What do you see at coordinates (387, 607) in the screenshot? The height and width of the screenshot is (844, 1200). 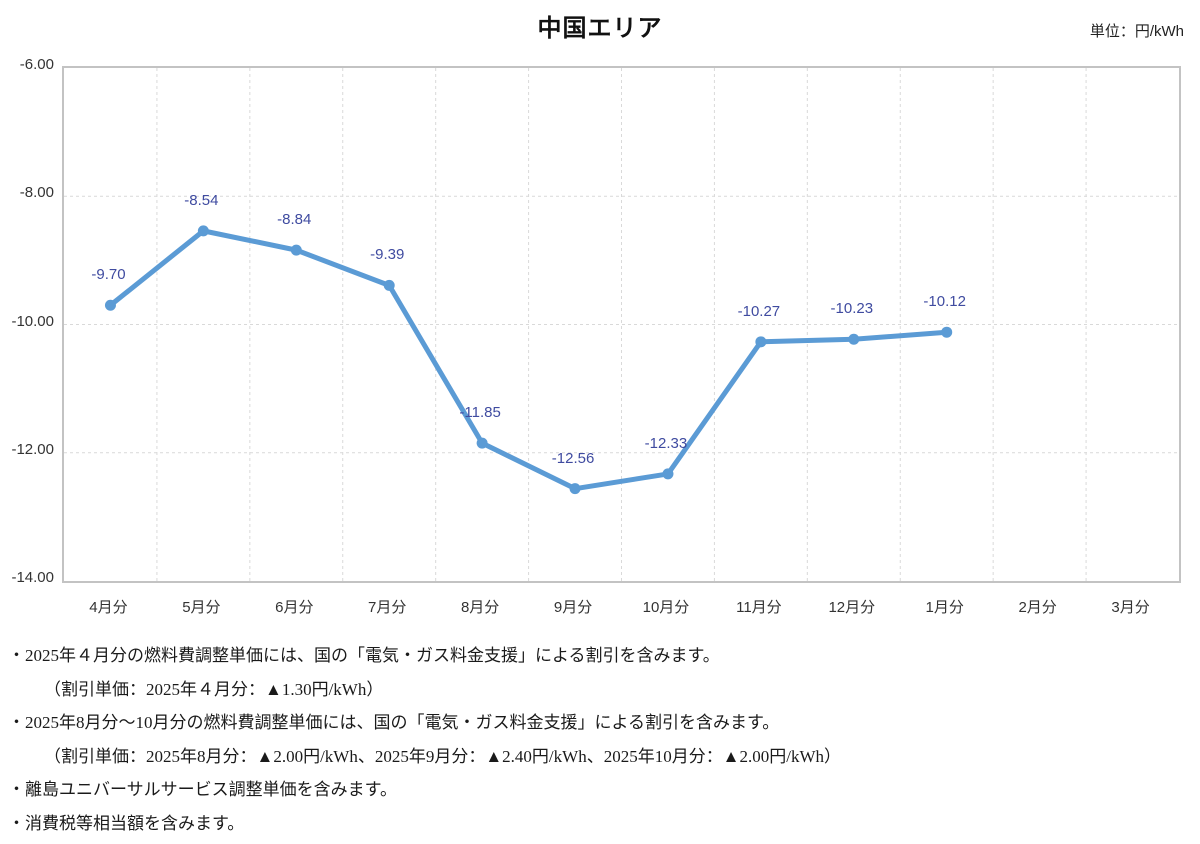 I see `x-tick-label: 7月分` at bounding box center [387, 607].